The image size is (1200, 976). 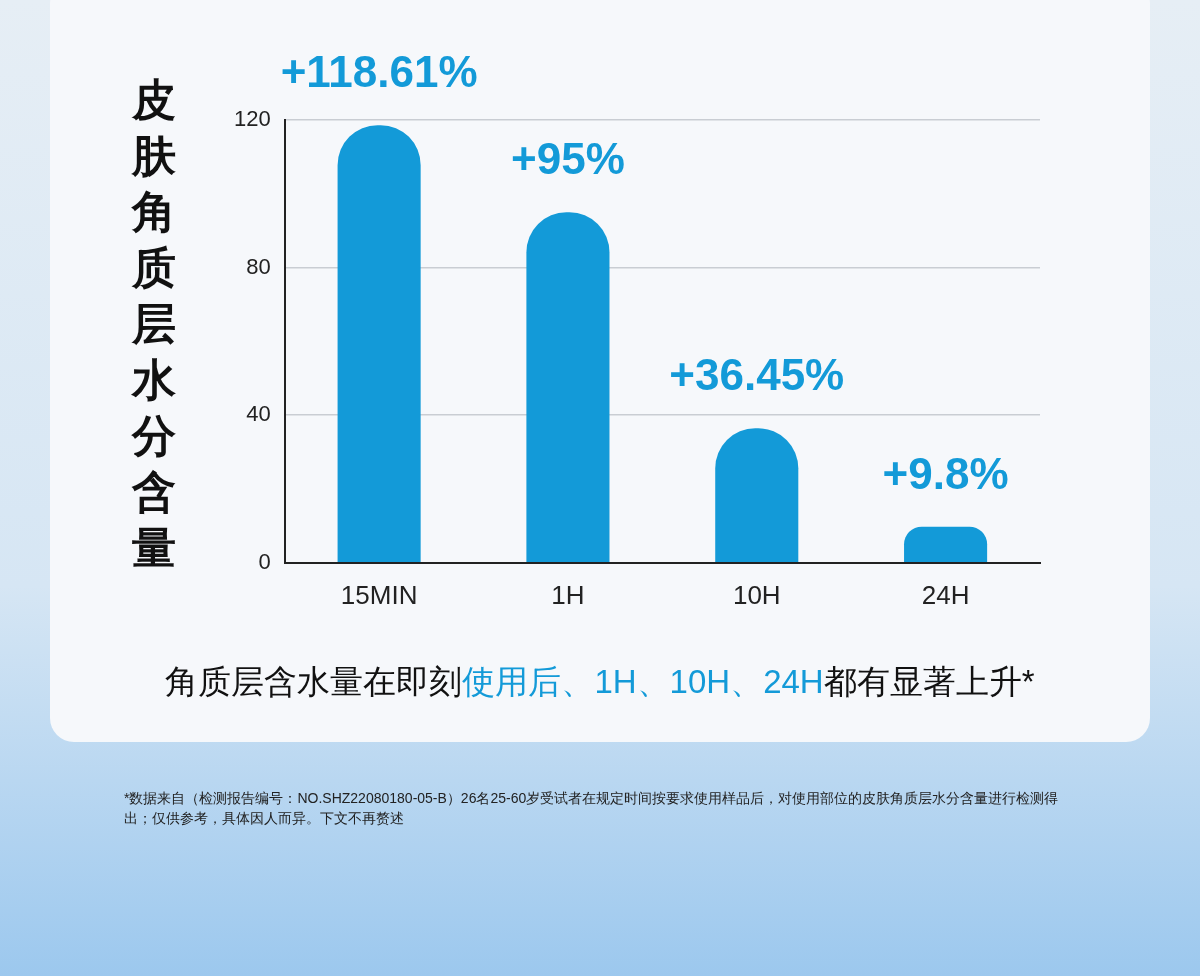 I want to click on x-tick-label: 1H, so click(x=568, y=594).